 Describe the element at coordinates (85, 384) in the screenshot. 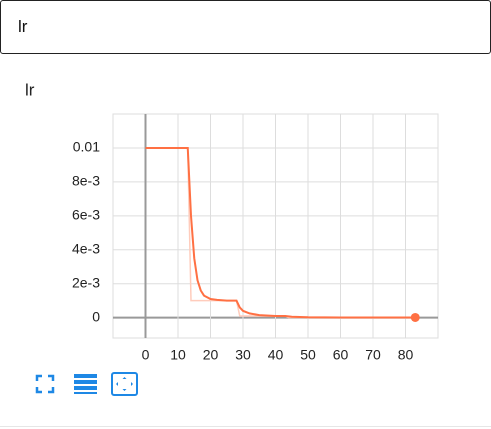

I see `data-toggle-icon` at that location.